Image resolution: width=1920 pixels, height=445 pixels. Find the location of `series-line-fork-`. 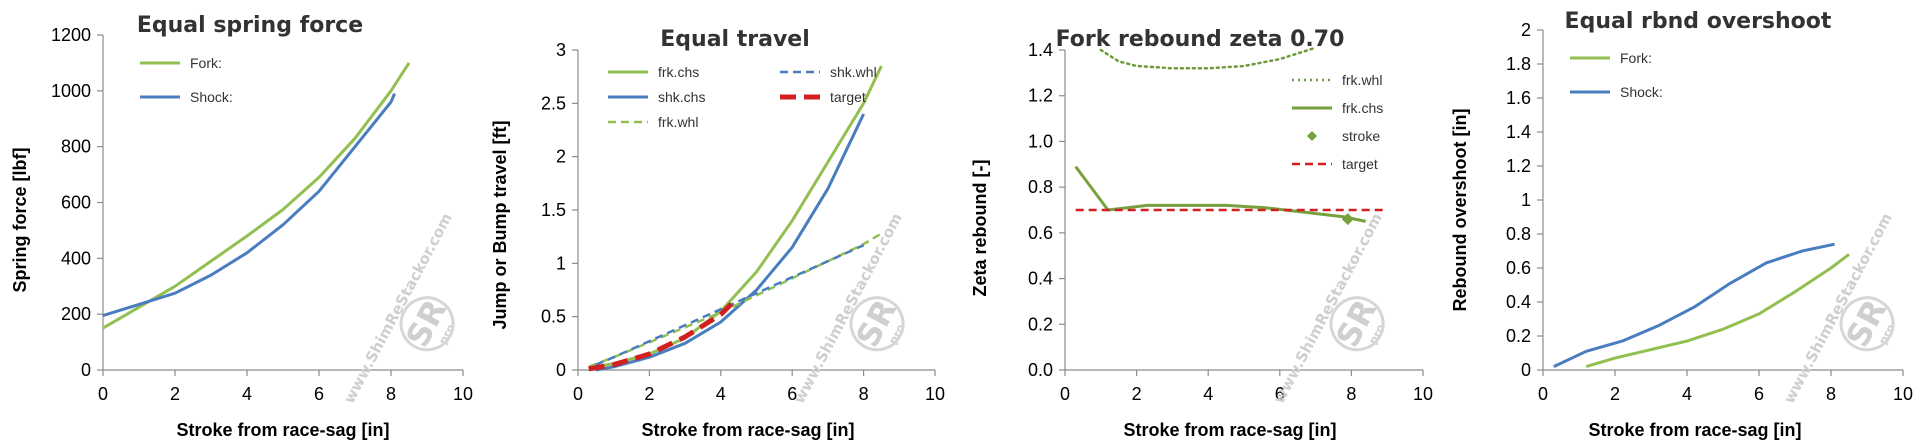

series-line-fork- is located at coordinates (256, 196).